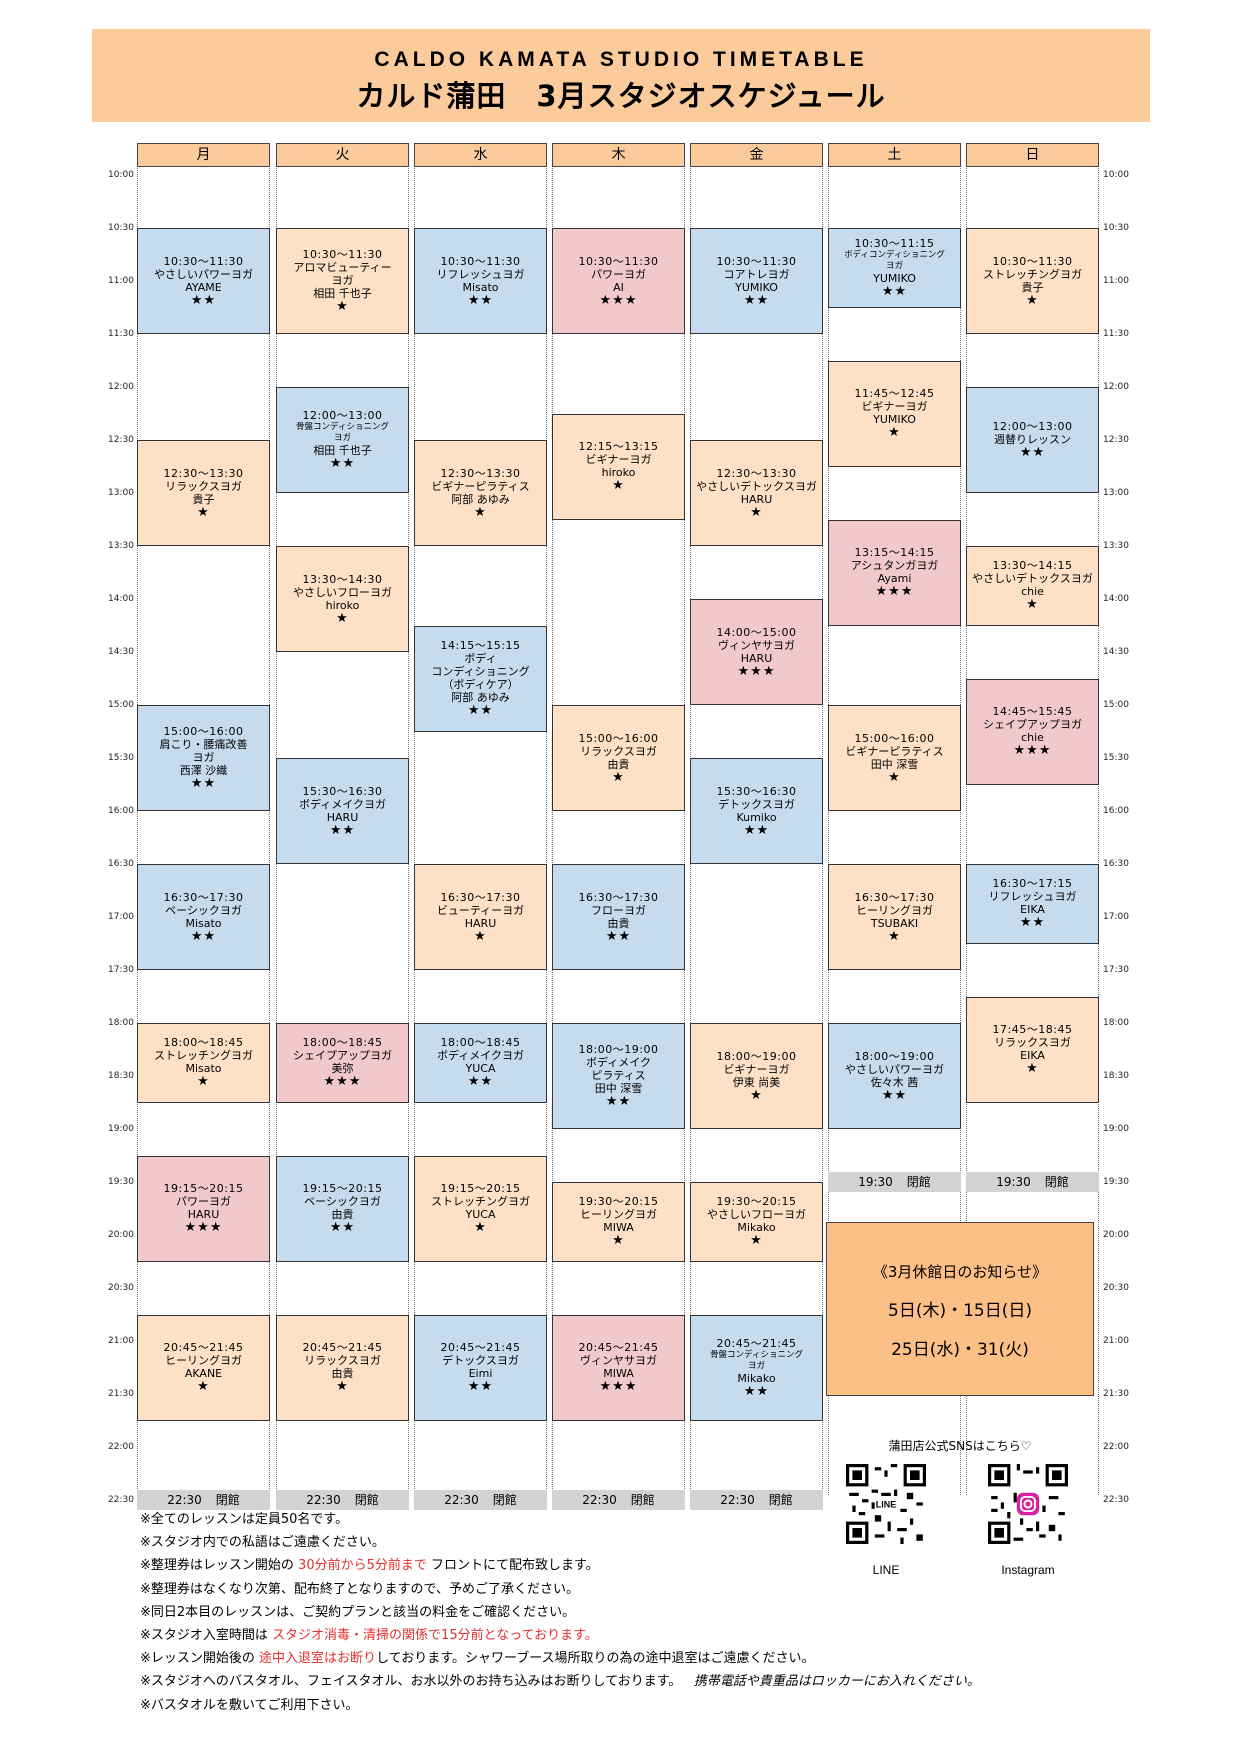 The width and height of the screenshot is (1240, 1755). I want to click on time-label-right: 13:00, so click(1116, 493).